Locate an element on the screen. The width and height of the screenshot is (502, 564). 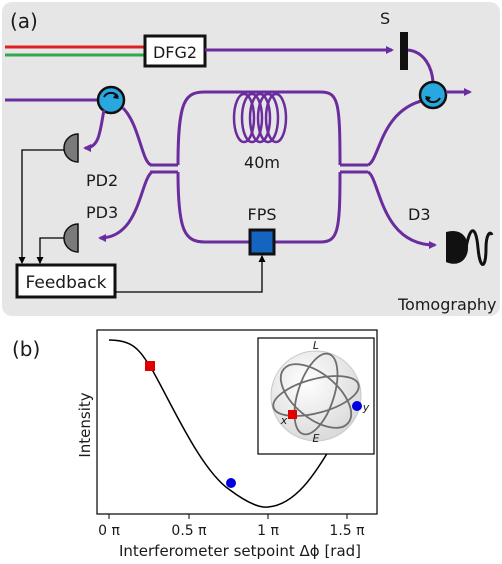
bloch-label-left: x is located at coordinates (284, 420).